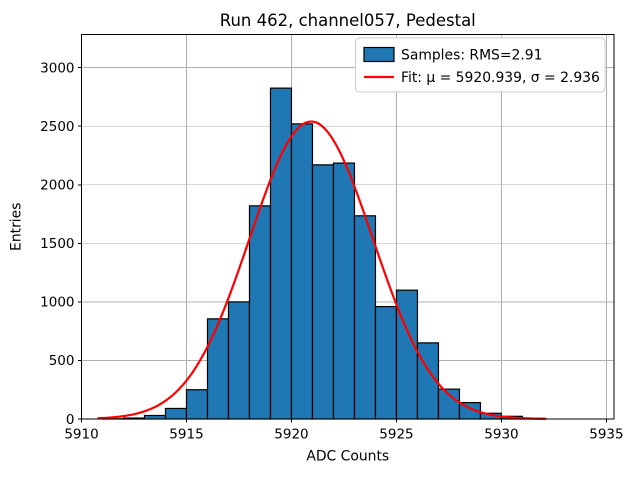  What do you see at coordinates (606, 435) in the screenshot?
I see `x-tick-label: 5935` at bounding box center [606, 435].